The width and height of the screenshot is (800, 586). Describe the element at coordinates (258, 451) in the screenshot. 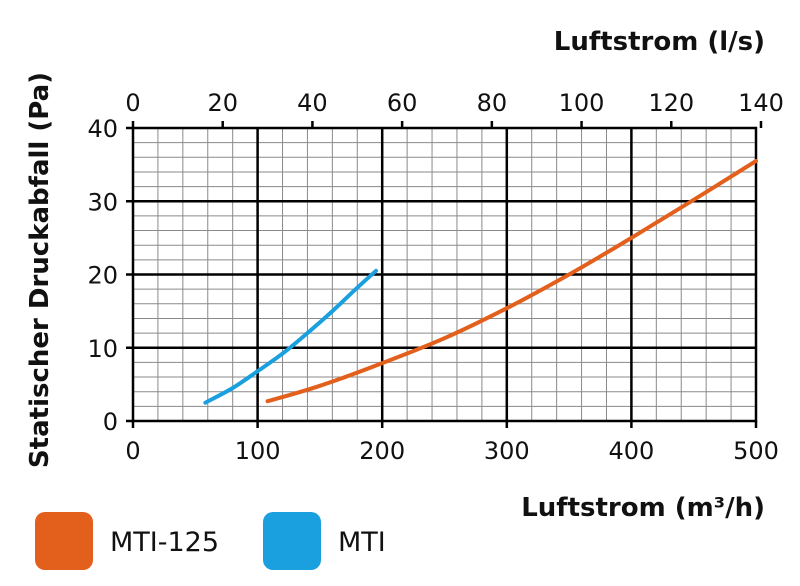

I see `x-tick-label: 100` at that location.